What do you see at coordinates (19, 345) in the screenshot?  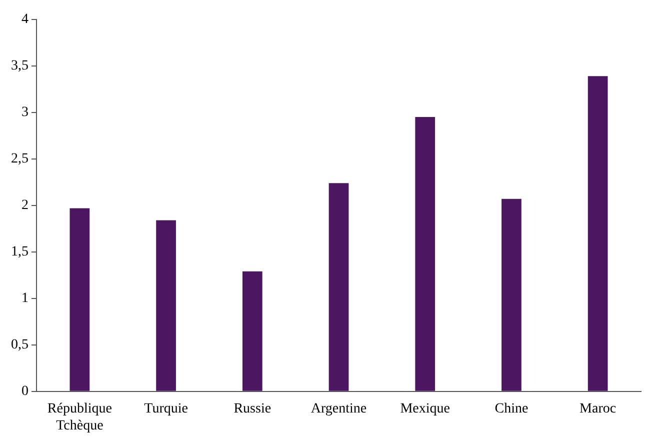 I see `y-tick-label: 0,5` at bounding box center [19, 345].